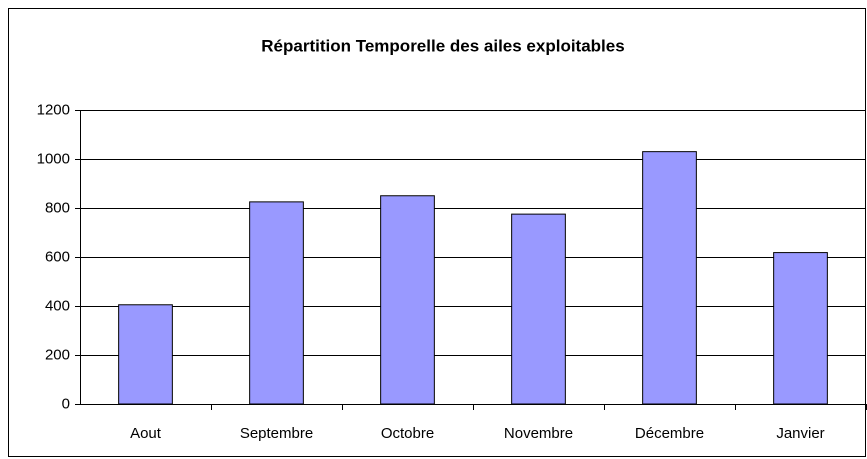  I want to click on x-tick-label: Septembre, so click(276, 433).